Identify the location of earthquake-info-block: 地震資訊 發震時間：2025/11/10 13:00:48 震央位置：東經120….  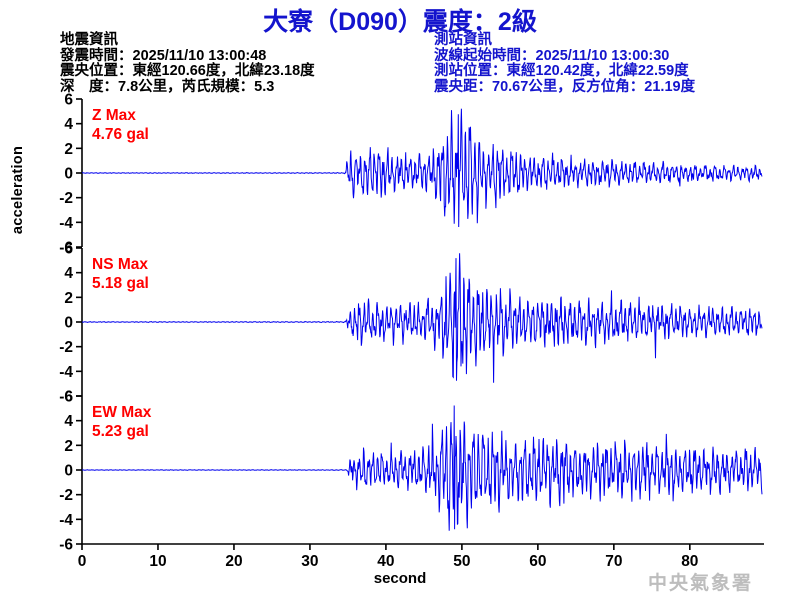
(187, 63).